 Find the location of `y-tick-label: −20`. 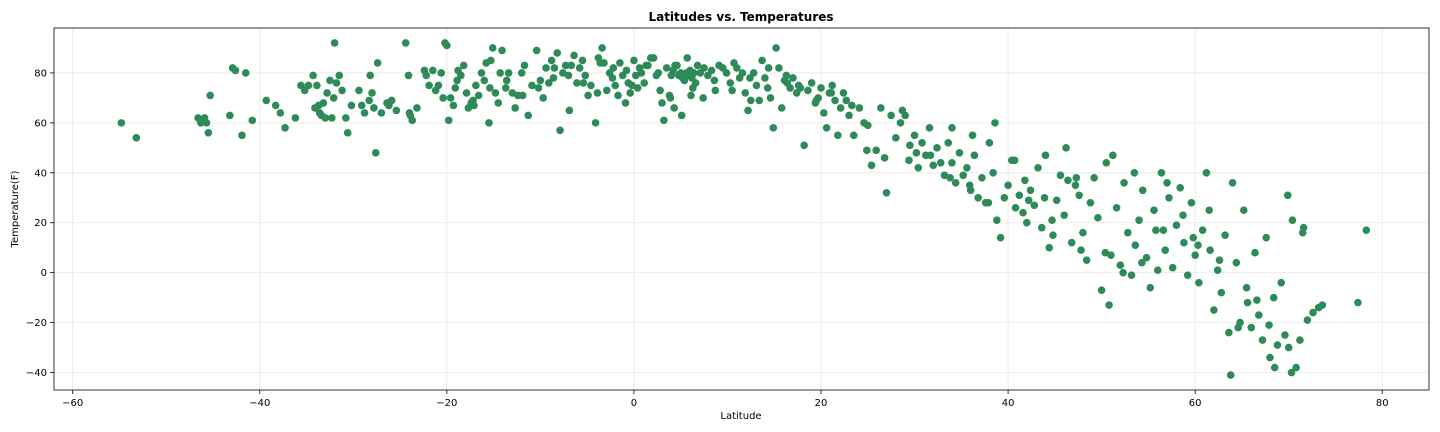

y-tick-label: −20 is located at coordinates (36, 323).